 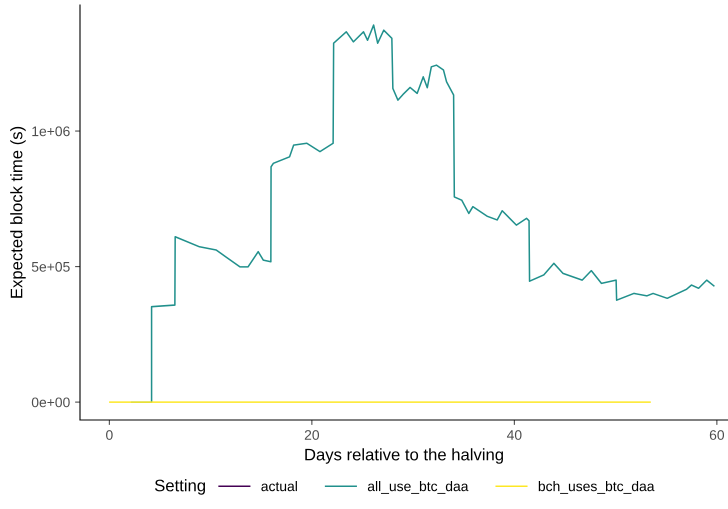 I want to click on x-tick-label: 40, so click(x=514, y=435).